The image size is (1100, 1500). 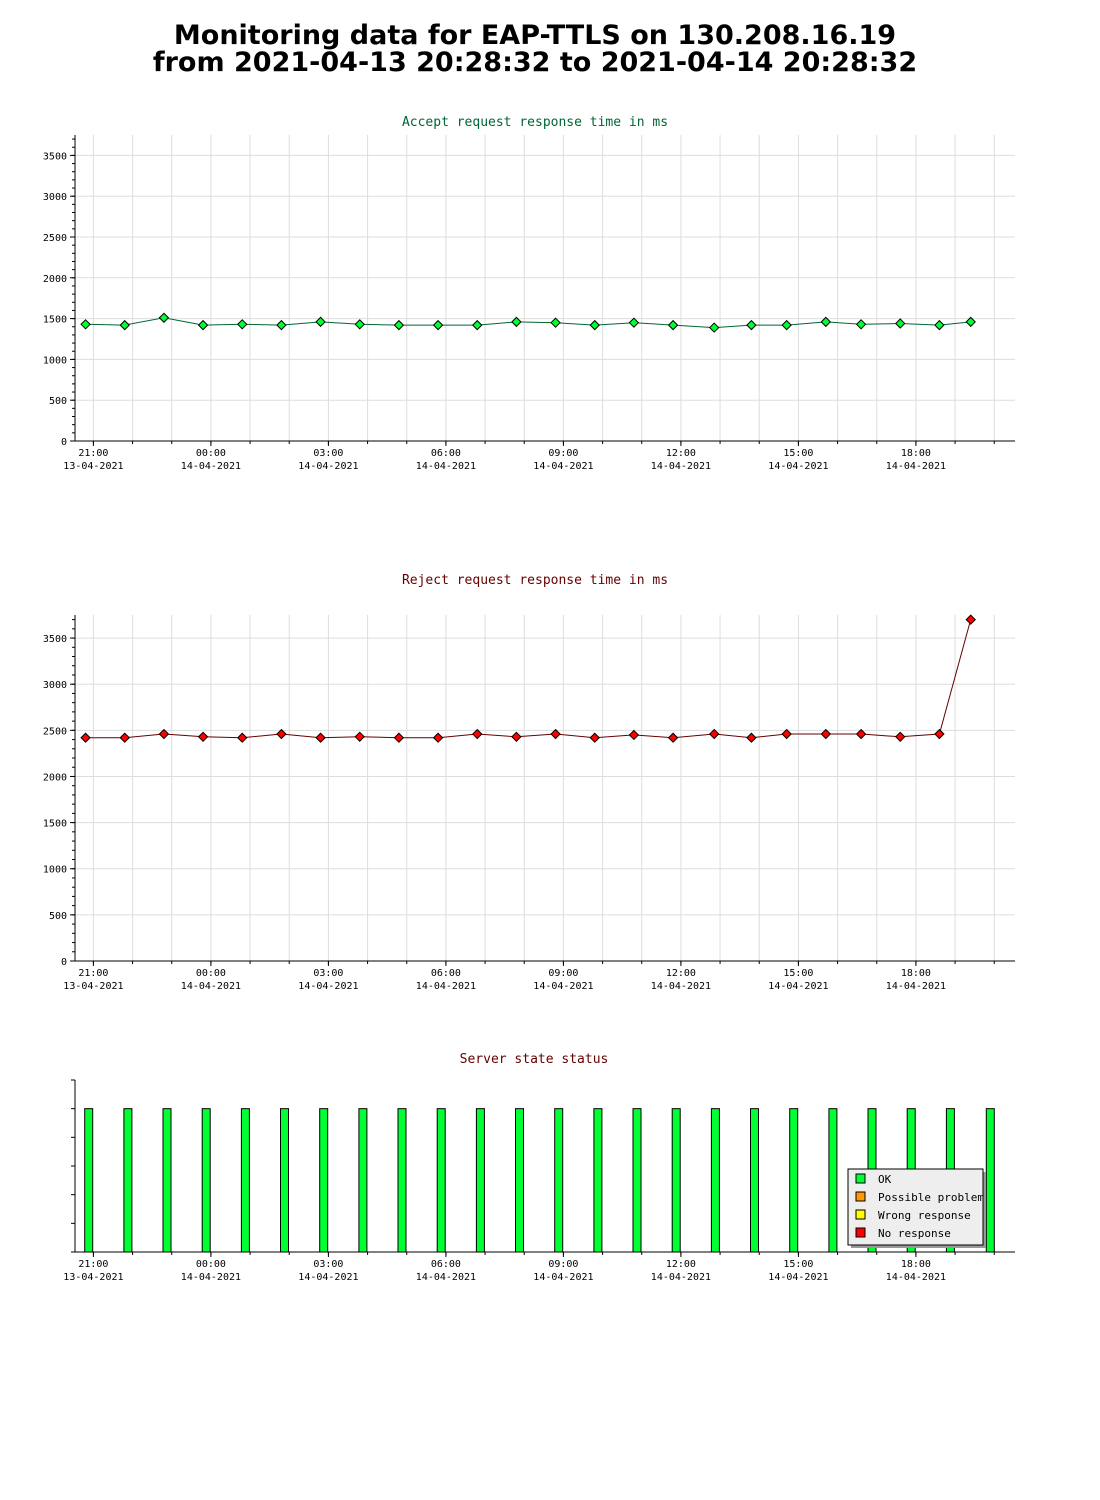 What do you see at coordinates (55, 777) in the screenshot?
I see `y-tick-label: 2000` at bounding box center [55, 777].